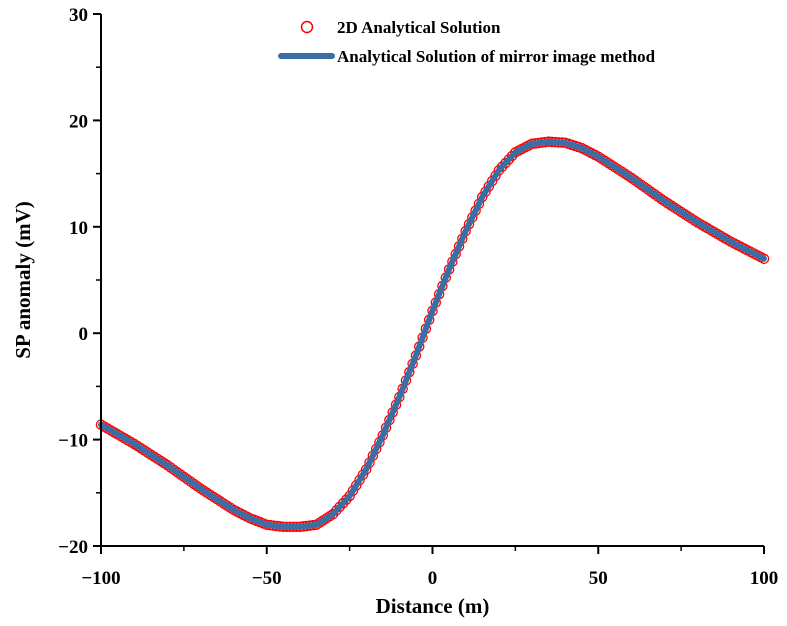  Describe the element at coordinates (78, 228) in the screenshot. I see `y-tick-label: 10` at that location.